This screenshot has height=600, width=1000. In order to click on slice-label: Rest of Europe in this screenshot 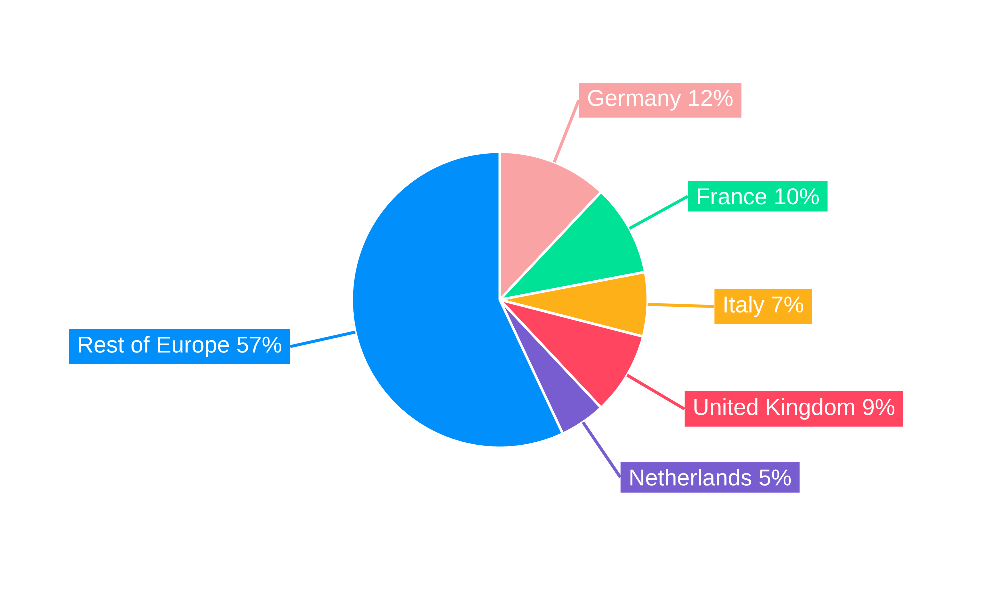, I will do `click(154, 347)`.